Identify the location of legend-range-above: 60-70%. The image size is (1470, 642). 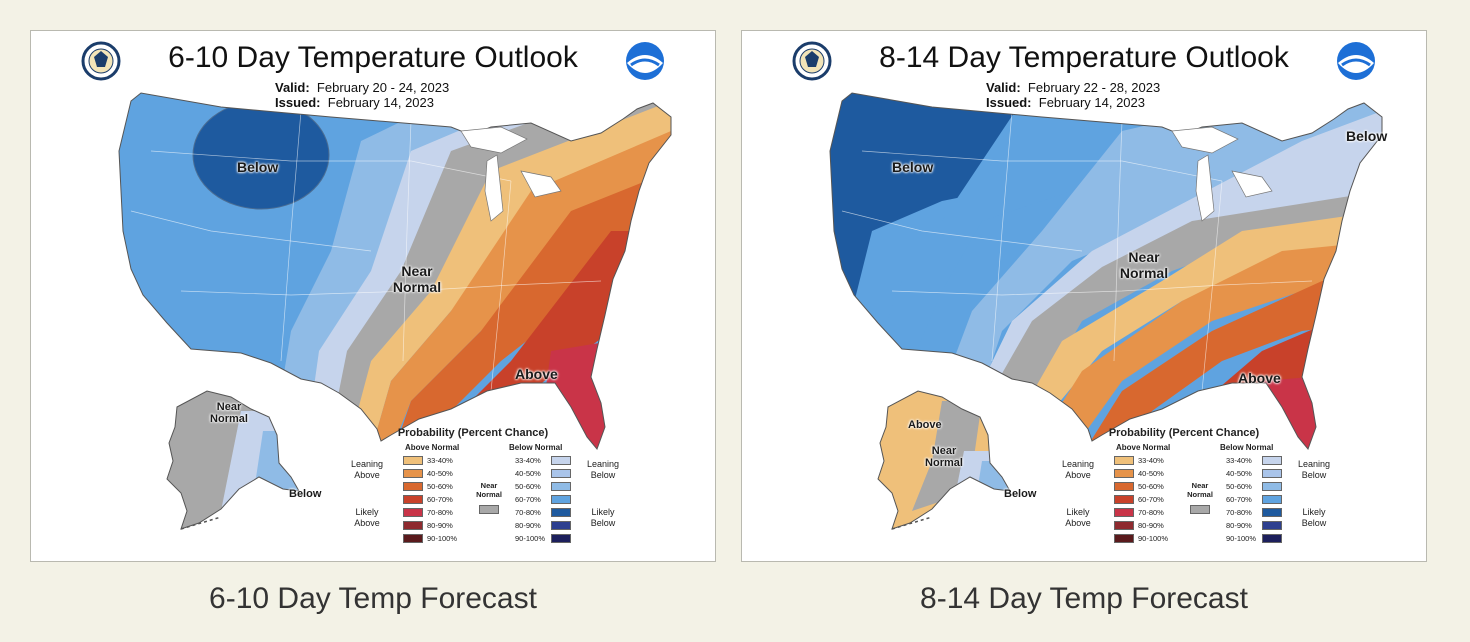
(1151, 499).